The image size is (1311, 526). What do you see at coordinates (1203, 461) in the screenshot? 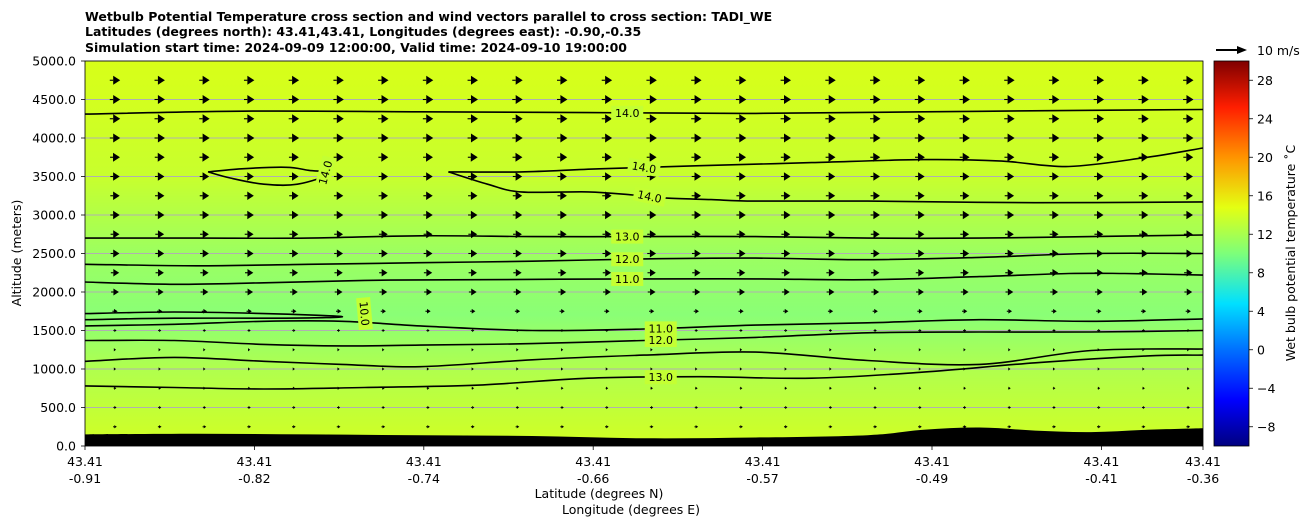
I see `x-tick-lat-7: 43.41` at bounding box center [1203, 461].